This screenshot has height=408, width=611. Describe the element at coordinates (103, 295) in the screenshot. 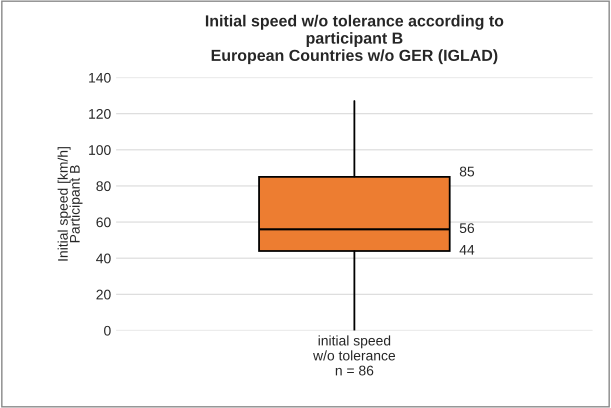

I see `y-tick-label: 20` at that location.